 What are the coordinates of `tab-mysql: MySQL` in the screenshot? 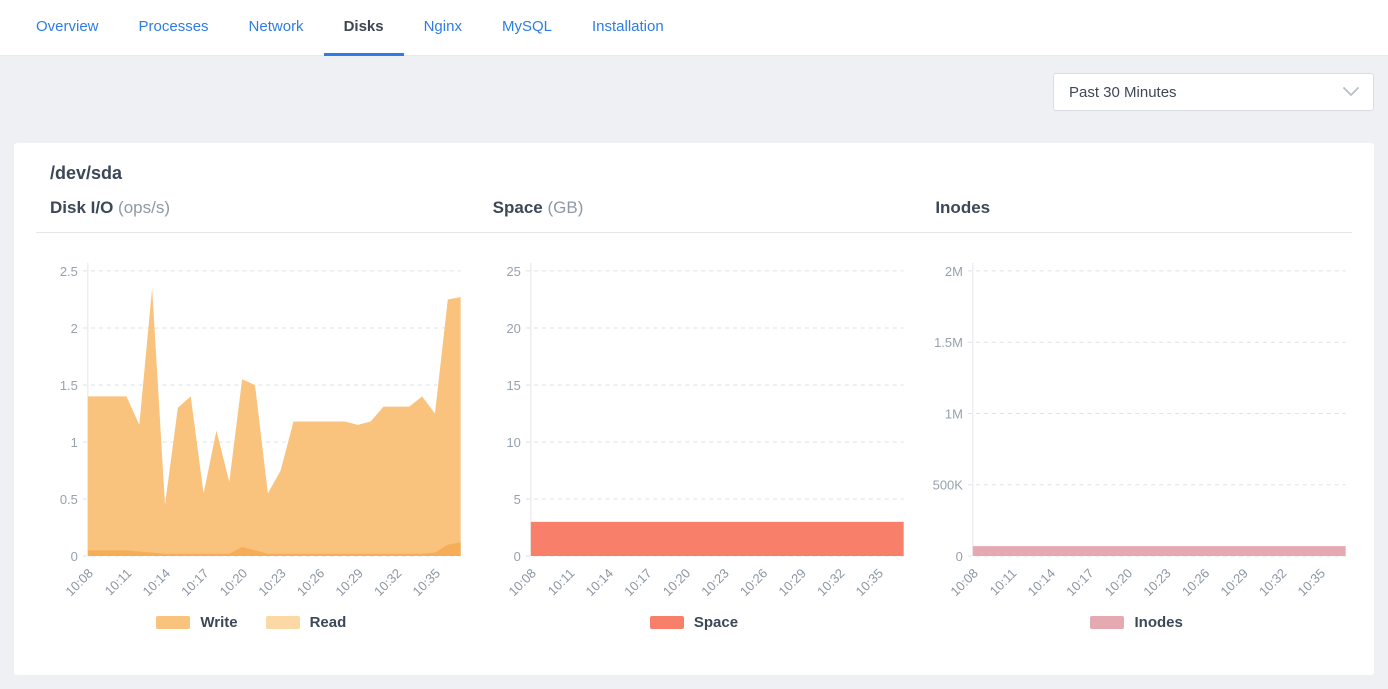 It's located at (526, 26).